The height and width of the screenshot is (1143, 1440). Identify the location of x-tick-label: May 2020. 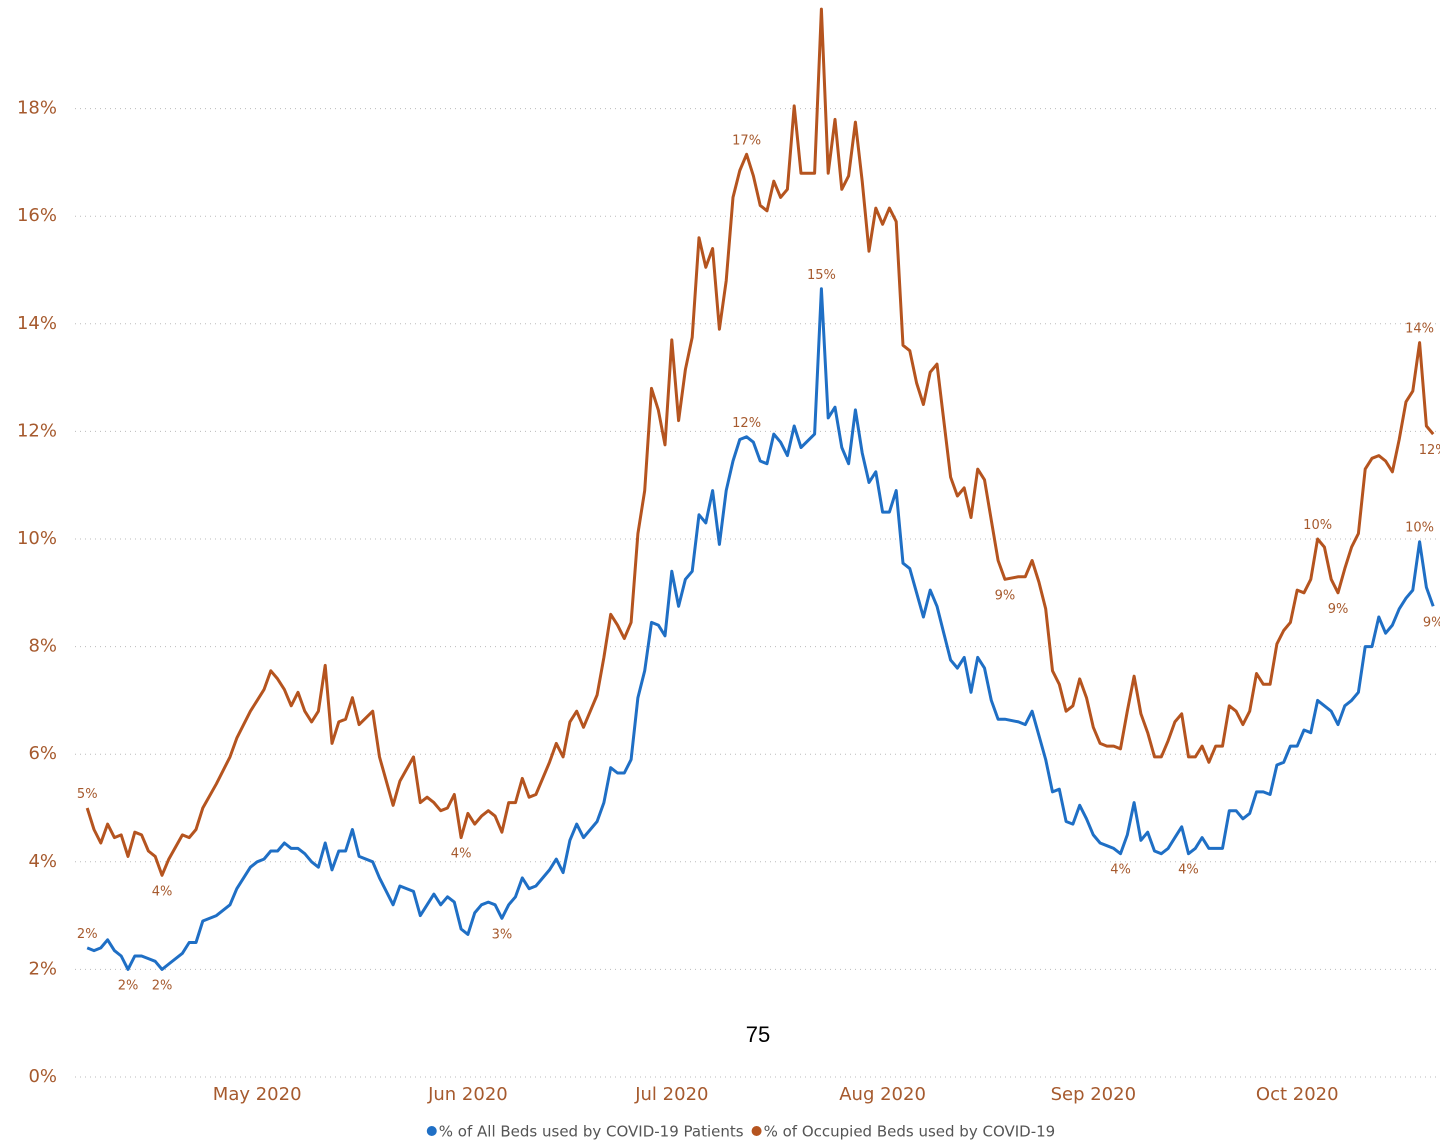
(257, 1094).